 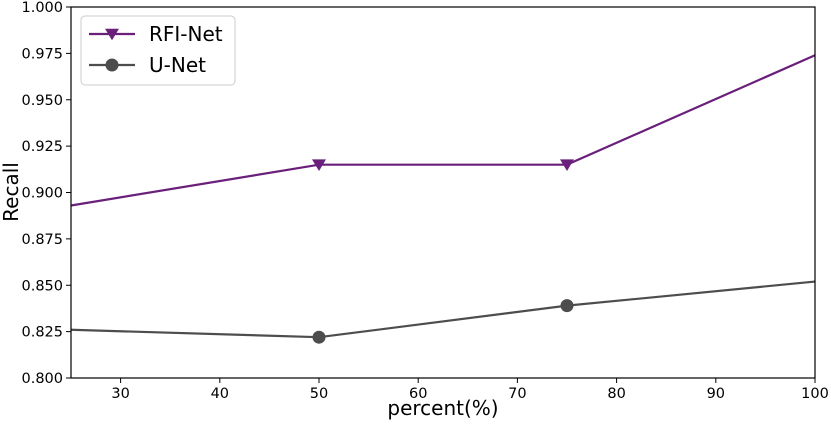 I want to click on x-tick-label: 70, so click(x=517, y=394).